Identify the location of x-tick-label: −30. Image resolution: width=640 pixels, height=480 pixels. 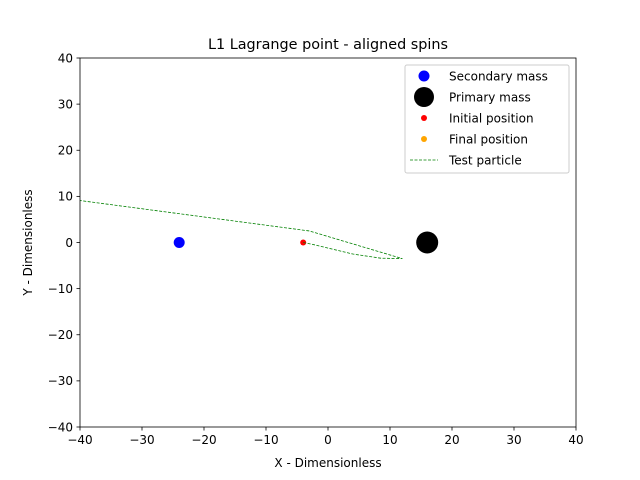
(141, 440).